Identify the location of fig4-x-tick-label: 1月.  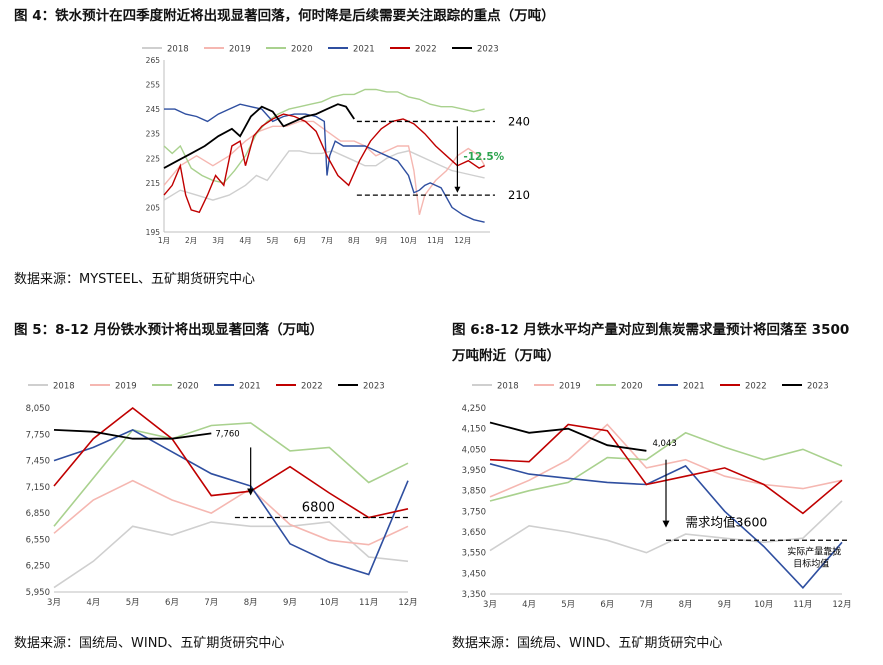
(164, 240).